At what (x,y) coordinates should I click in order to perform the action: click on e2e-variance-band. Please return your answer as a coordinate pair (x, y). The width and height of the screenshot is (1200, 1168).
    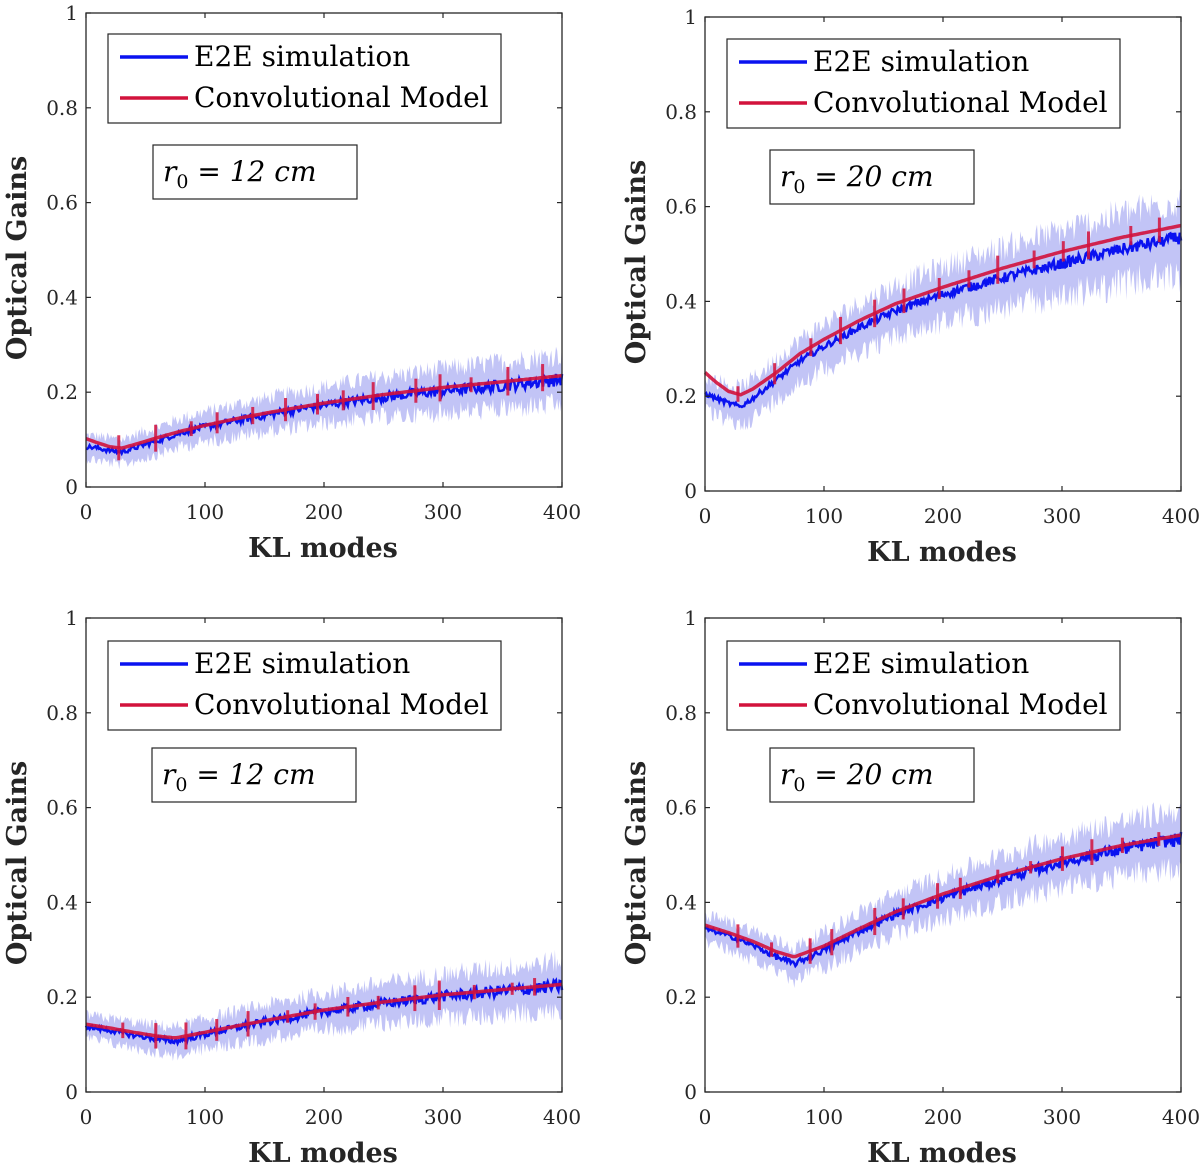
    Looking at the image, I should click on (324, 407).